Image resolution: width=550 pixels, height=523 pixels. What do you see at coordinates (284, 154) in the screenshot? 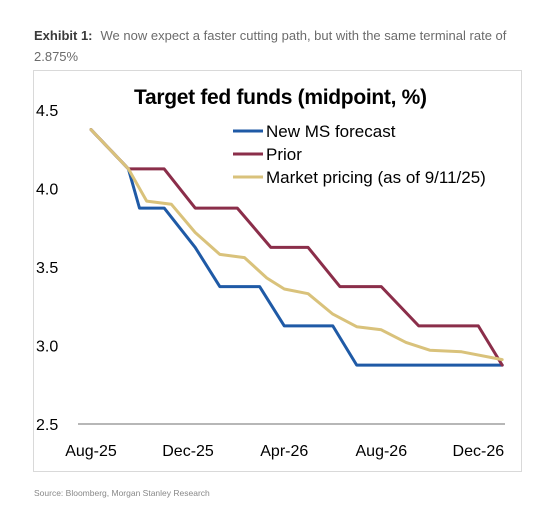
I see `legend-label-2: Prior` at bounding box center [284, 154].